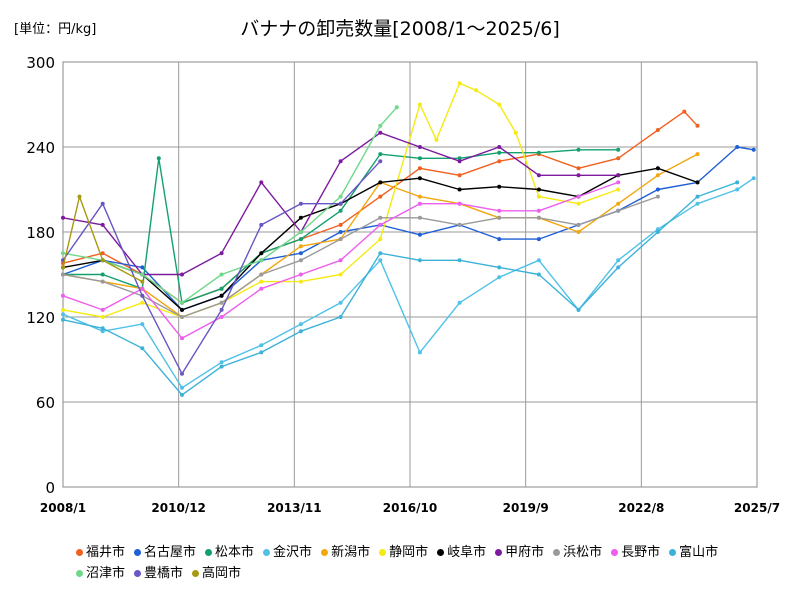 The width and height of the screenshot is (800, 600). Describe the element at coordinates (409, 552) in the screenshot. I see `legend-label: 静岡市` at that location.